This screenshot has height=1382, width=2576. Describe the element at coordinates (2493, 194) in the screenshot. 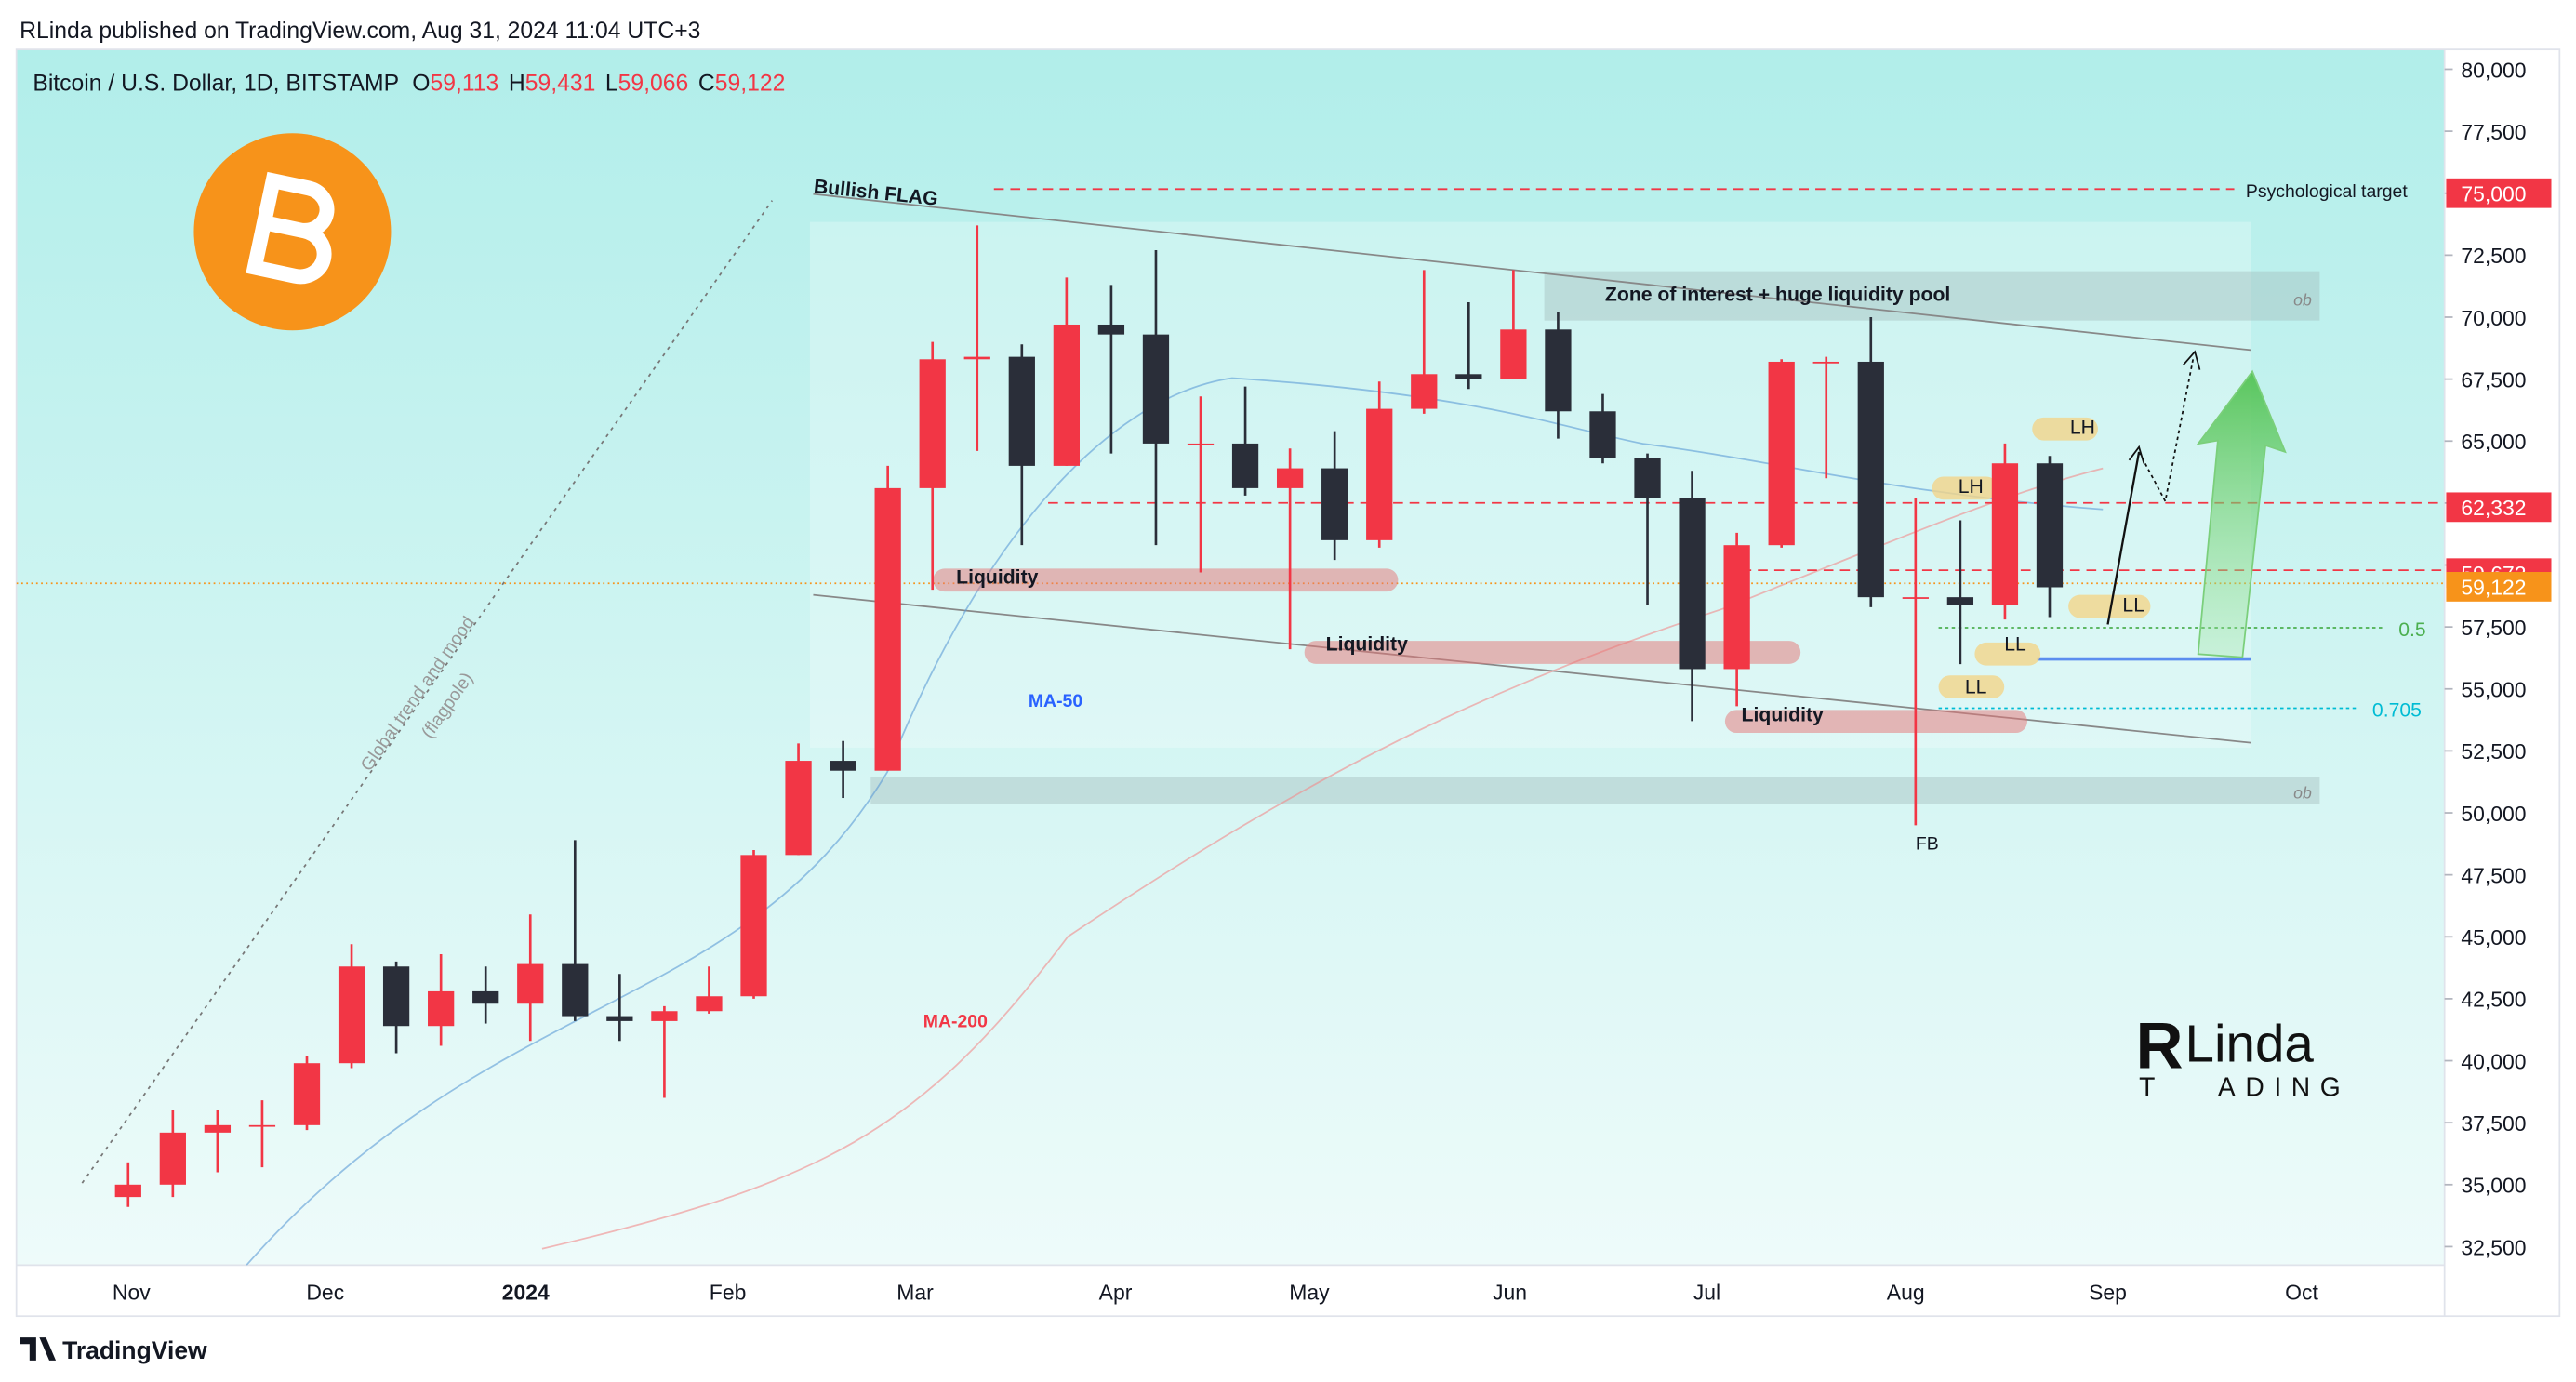

I see `price-tag-label: 75,000` at that location.